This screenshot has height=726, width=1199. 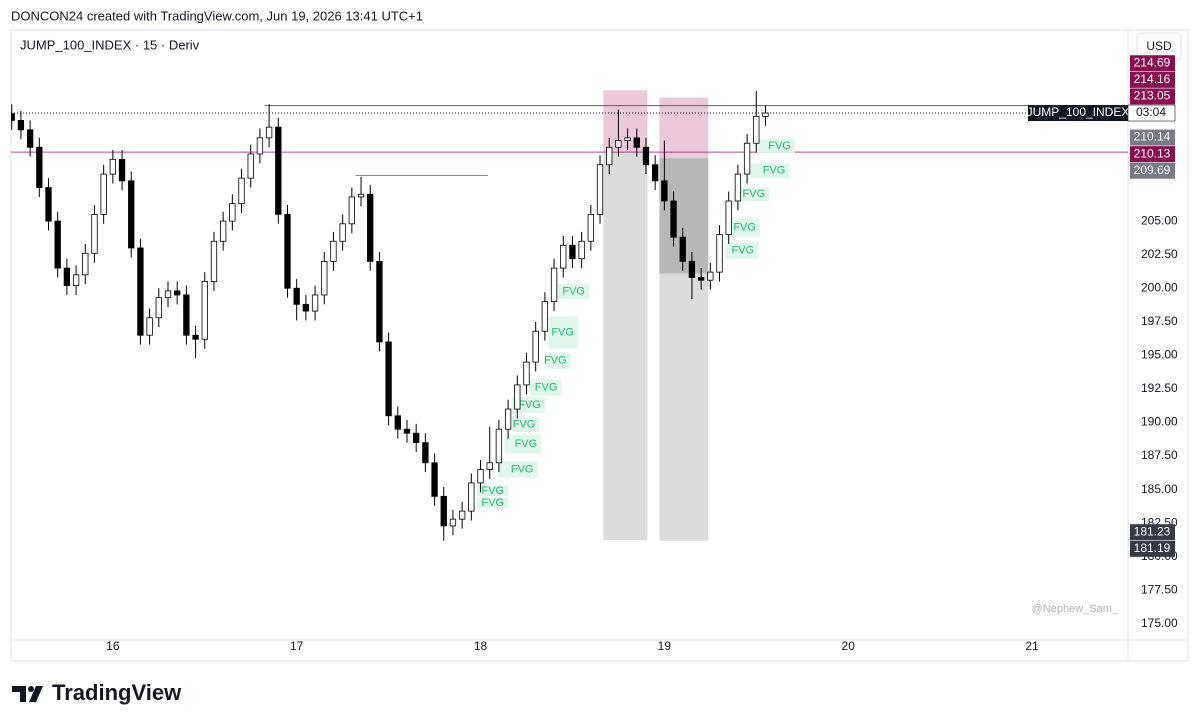 What do you see at coordinates (1159, 455) in the screenshot?
I see `y-tick-label: 187.50` at bounding box center [1159, 455].